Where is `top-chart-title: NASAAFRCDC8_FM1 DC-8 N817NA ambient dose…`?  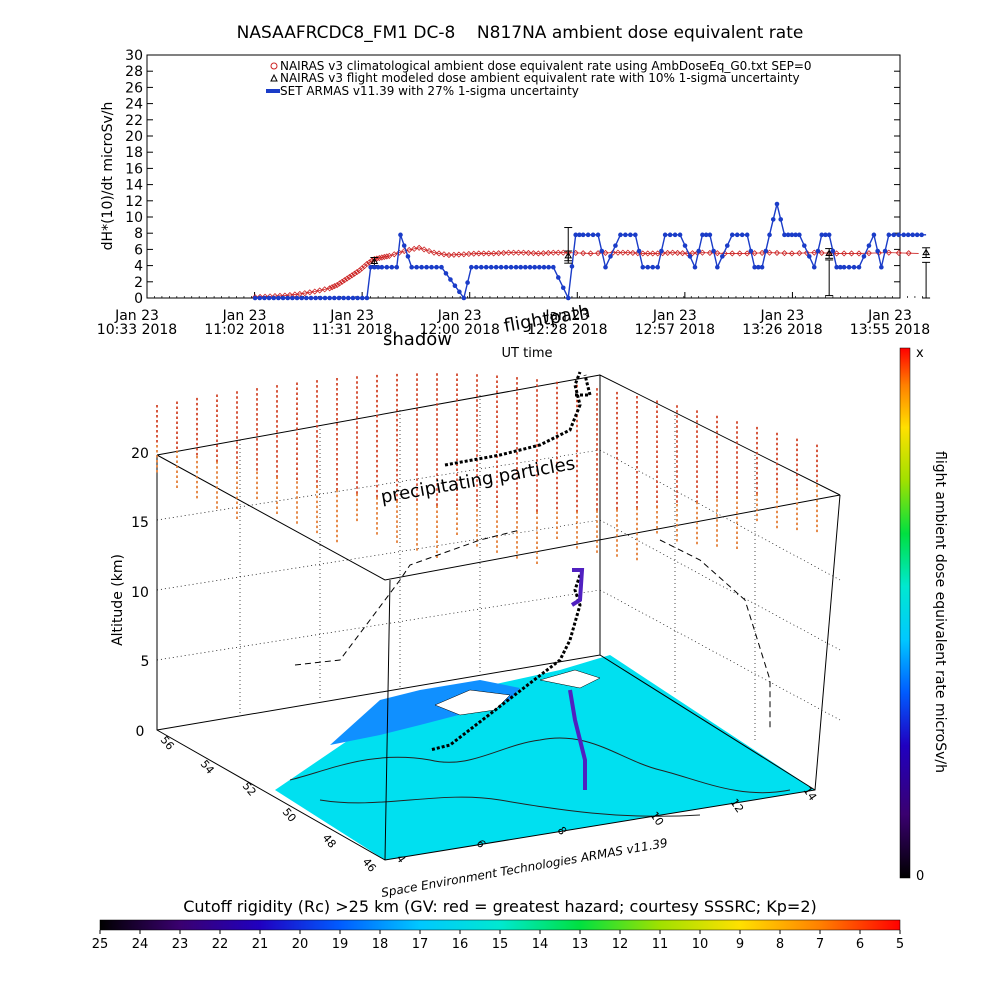 top-chart-title: NASAAFRCDC8_FM1 DC-8 N817NA ambient dose… is located at coordinates (520, 33).